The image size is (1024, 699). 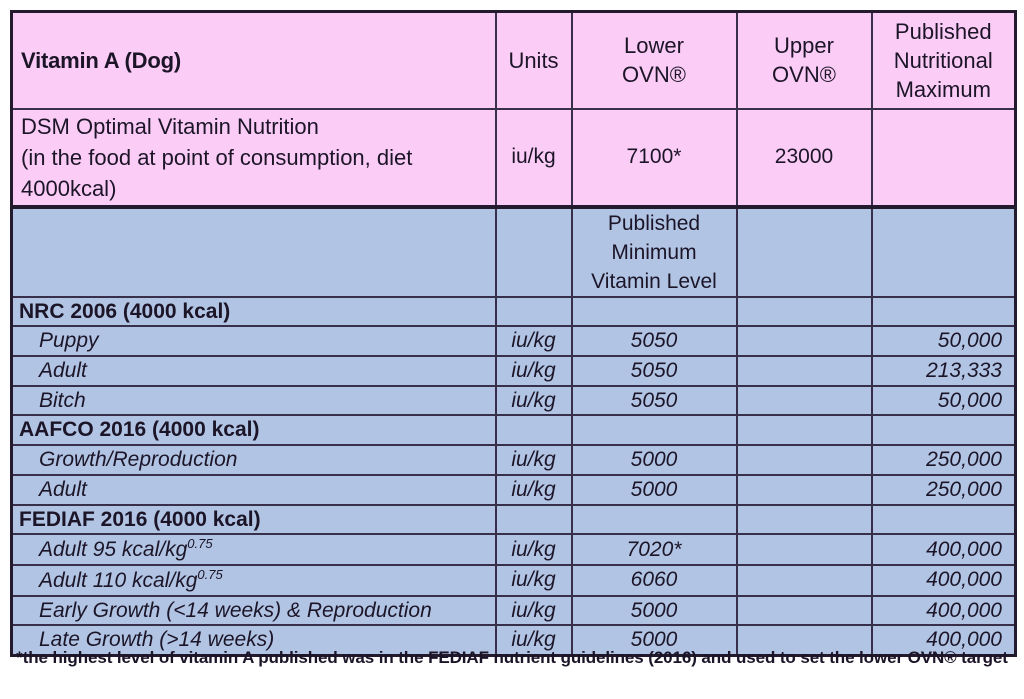 I want to click on row-label-cell, so click(x=253, y=251).